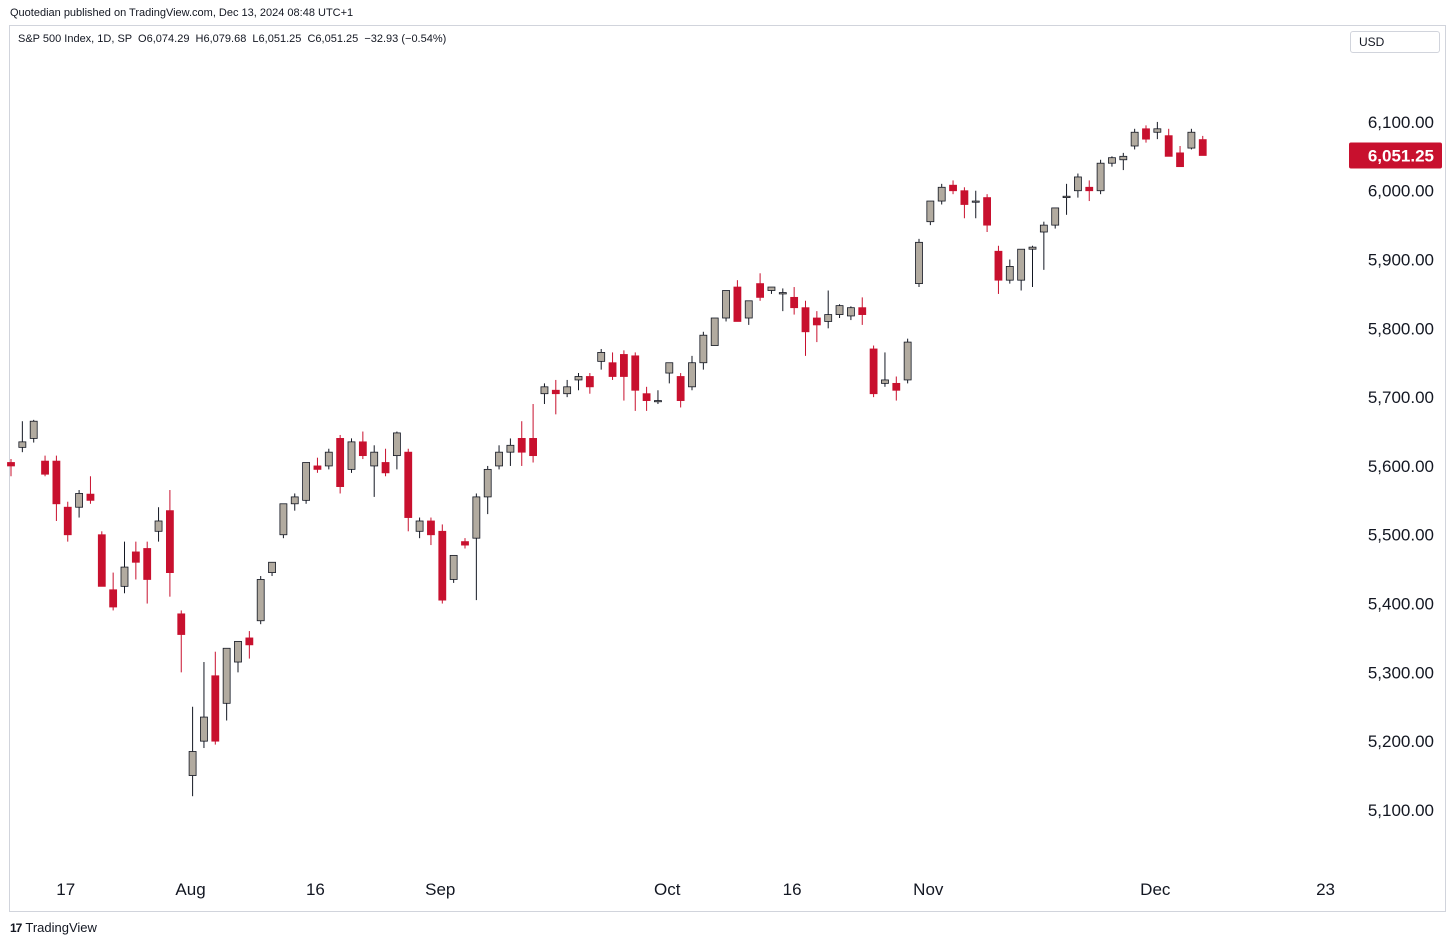 This screenshot has height=945, width=1456. I want to click on tradingview-brand: 17 TradingView, so click(53, 927).